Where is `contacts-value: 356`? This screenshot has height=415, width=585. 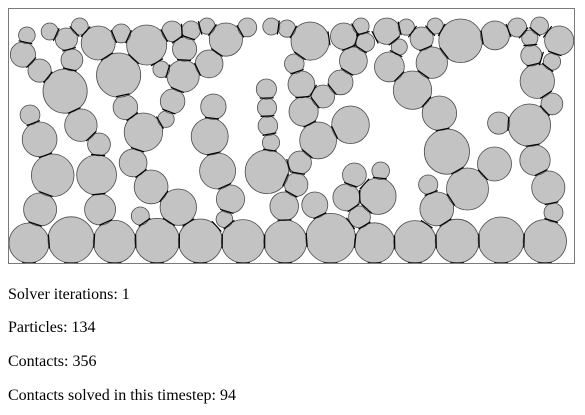
contacts-value: 356 is located at coordinates (84, 361).